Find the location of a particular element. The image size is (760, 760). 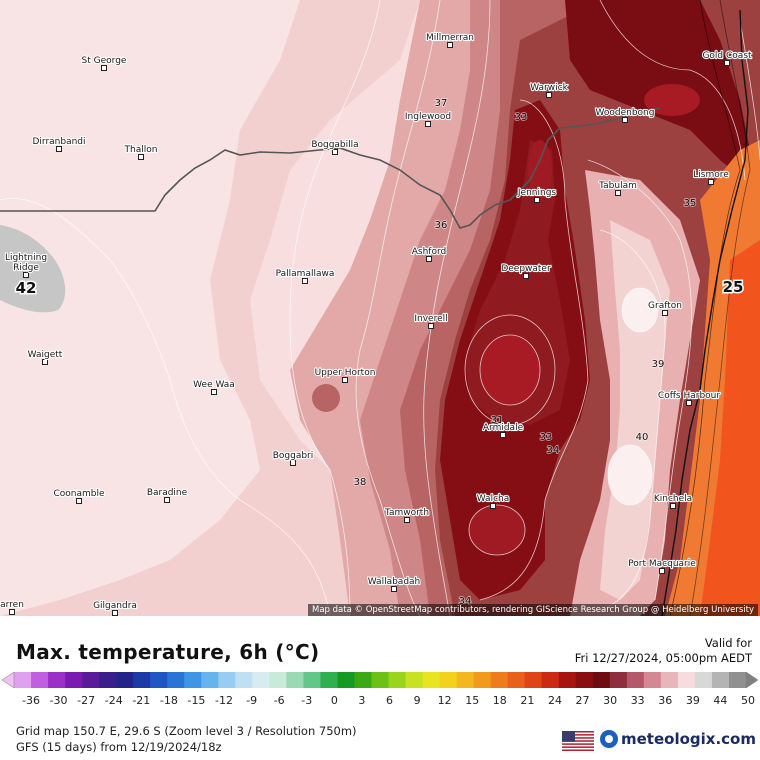

town-label: Thallon is located at coordinates (141, 150).